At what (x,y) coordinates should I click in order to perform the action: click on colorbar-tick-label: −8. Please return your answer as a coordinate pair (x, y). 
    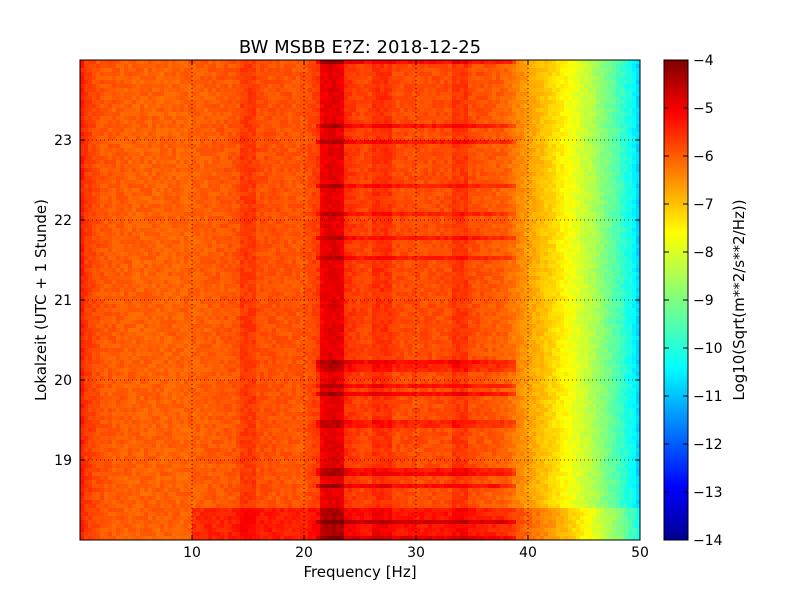
    Looking at the image, I should click on (703, 253).